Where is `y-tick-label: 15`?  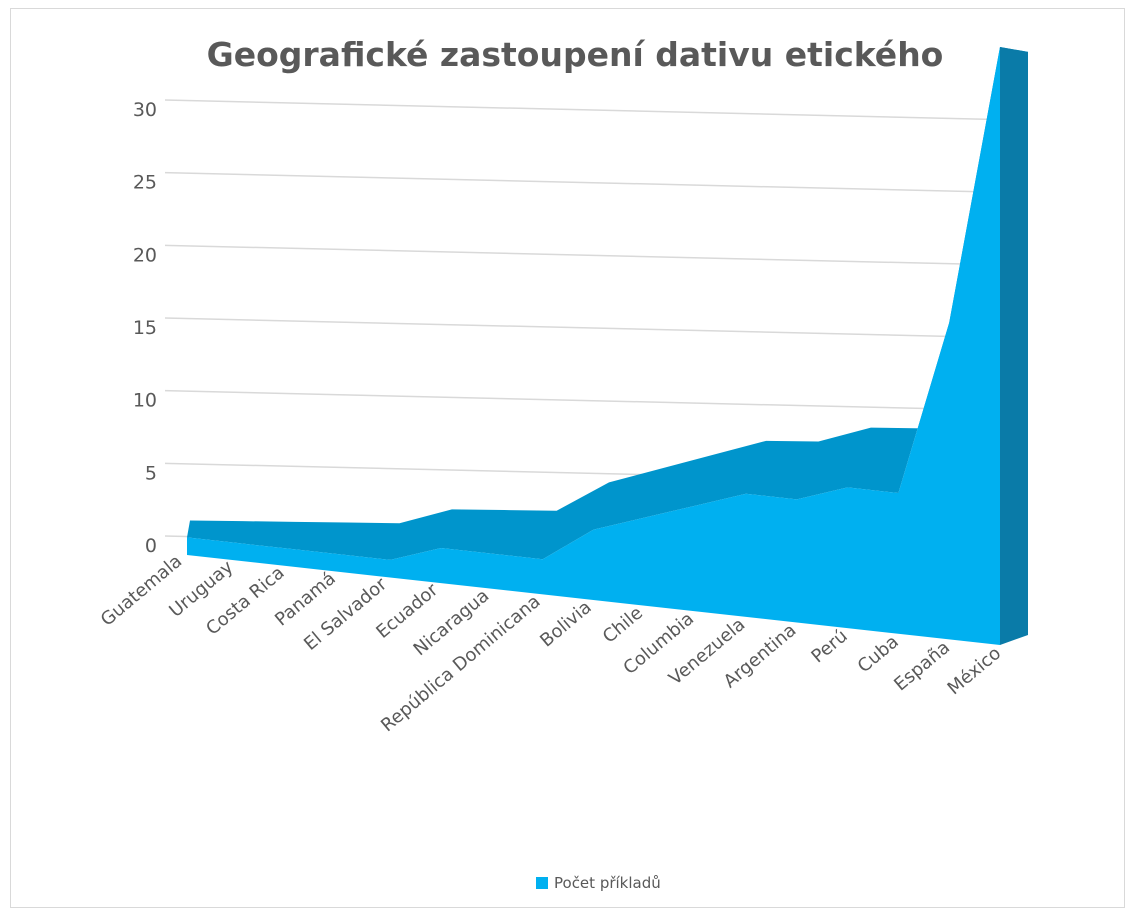
y-tick-label: 15 is located at coordinates (145, 328).